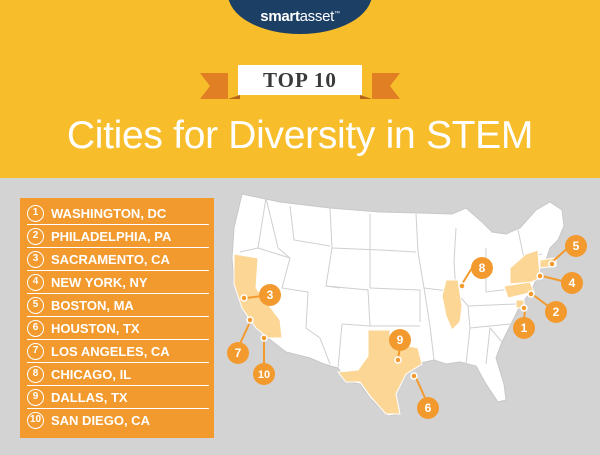 This screenshot has width=600, height=455. Describe the element at coordinates (35, 351) in the screenshot. I see `rank-badge: 7` at that location.